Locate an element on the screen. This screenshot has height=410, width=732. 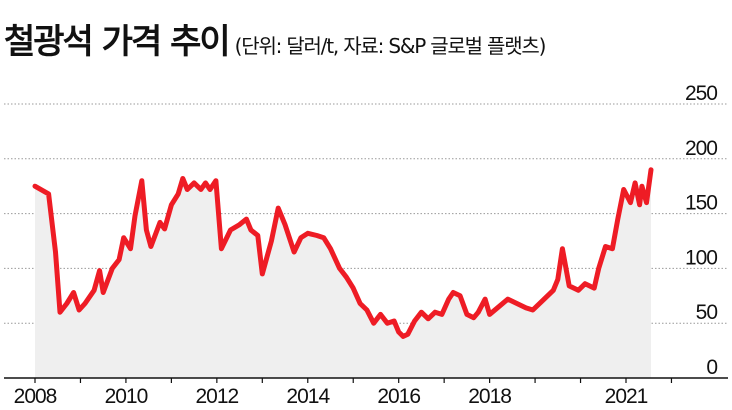
x-tick-label-2021: 2021 is located at coordinates (626, 396).